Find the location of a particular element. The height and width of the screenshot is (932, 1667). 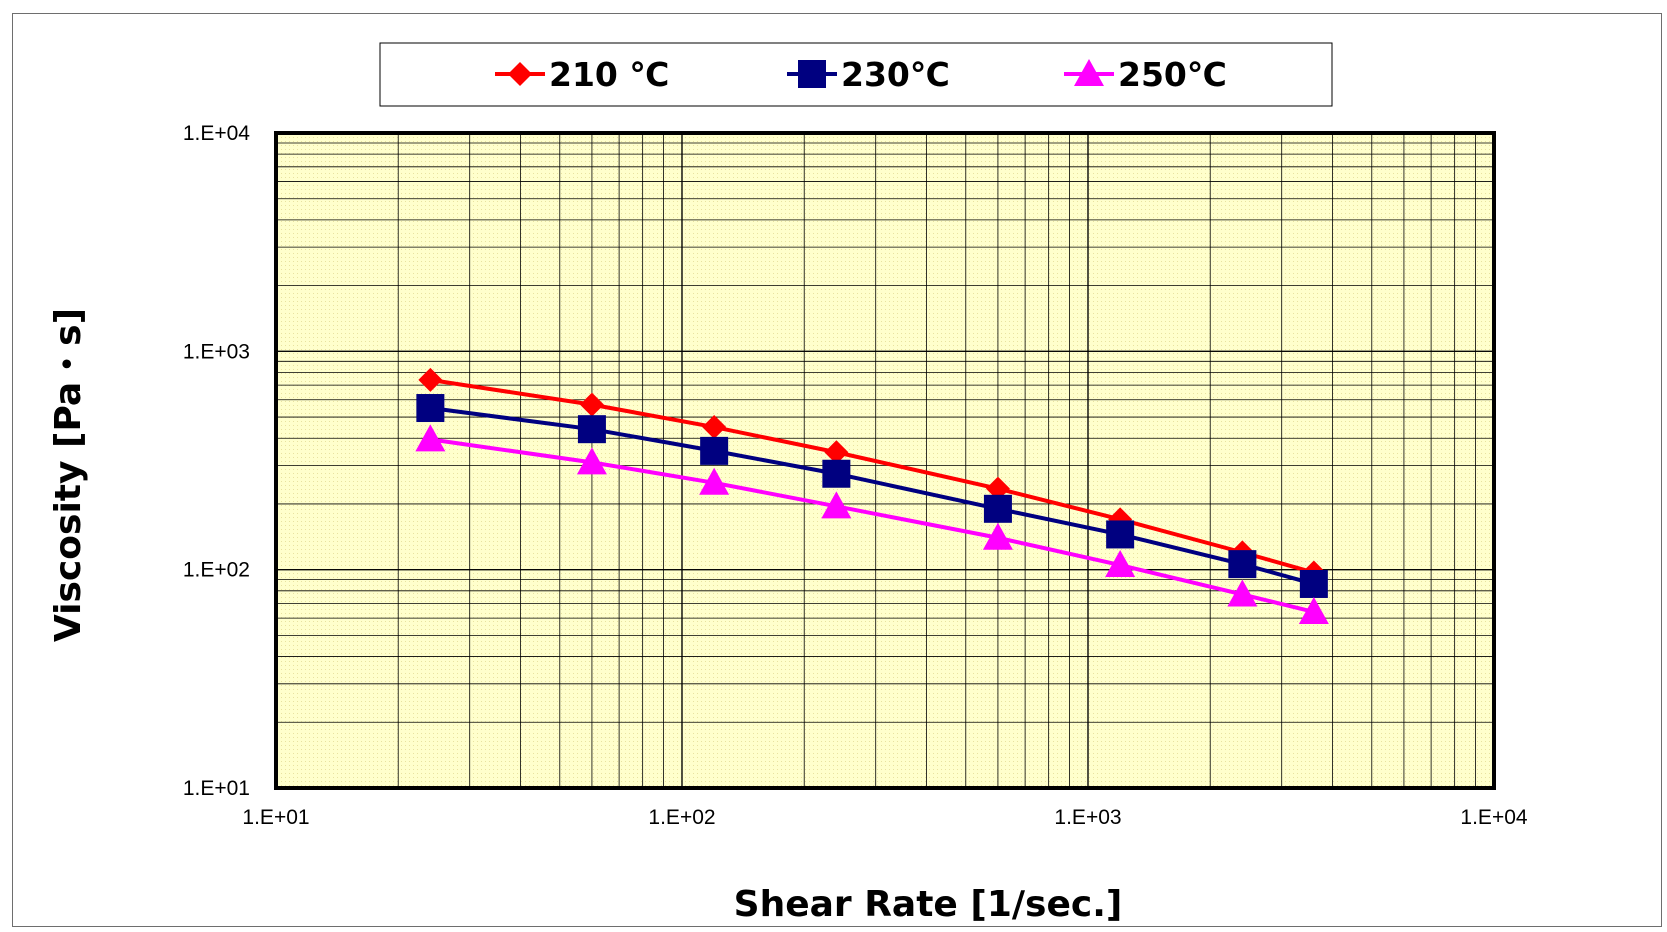

x-tick-labels: 1.E+01 1.E+02 1.E+03 1.E+04 is located at coordinates (884, 817).